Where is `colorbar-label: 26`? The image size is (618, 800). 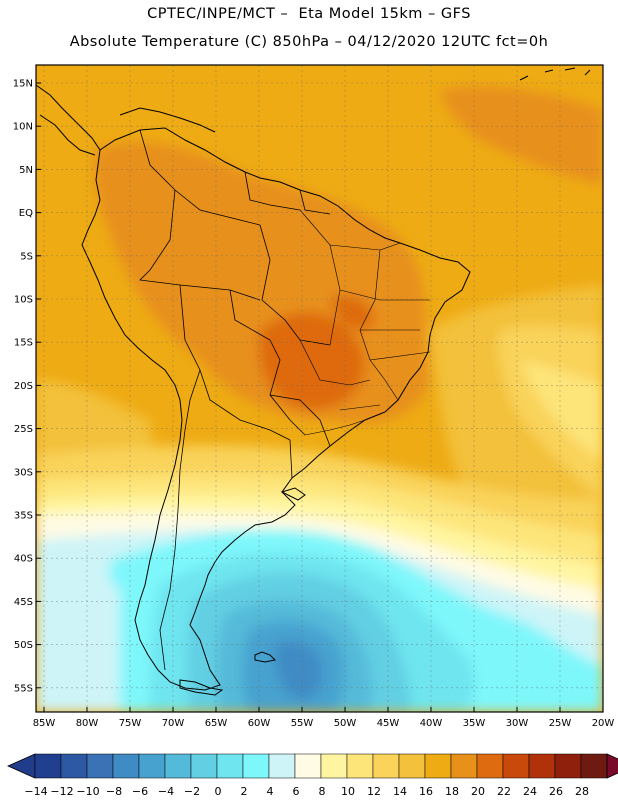
colorbar-label: 26 is located at coordinates (556, 791).